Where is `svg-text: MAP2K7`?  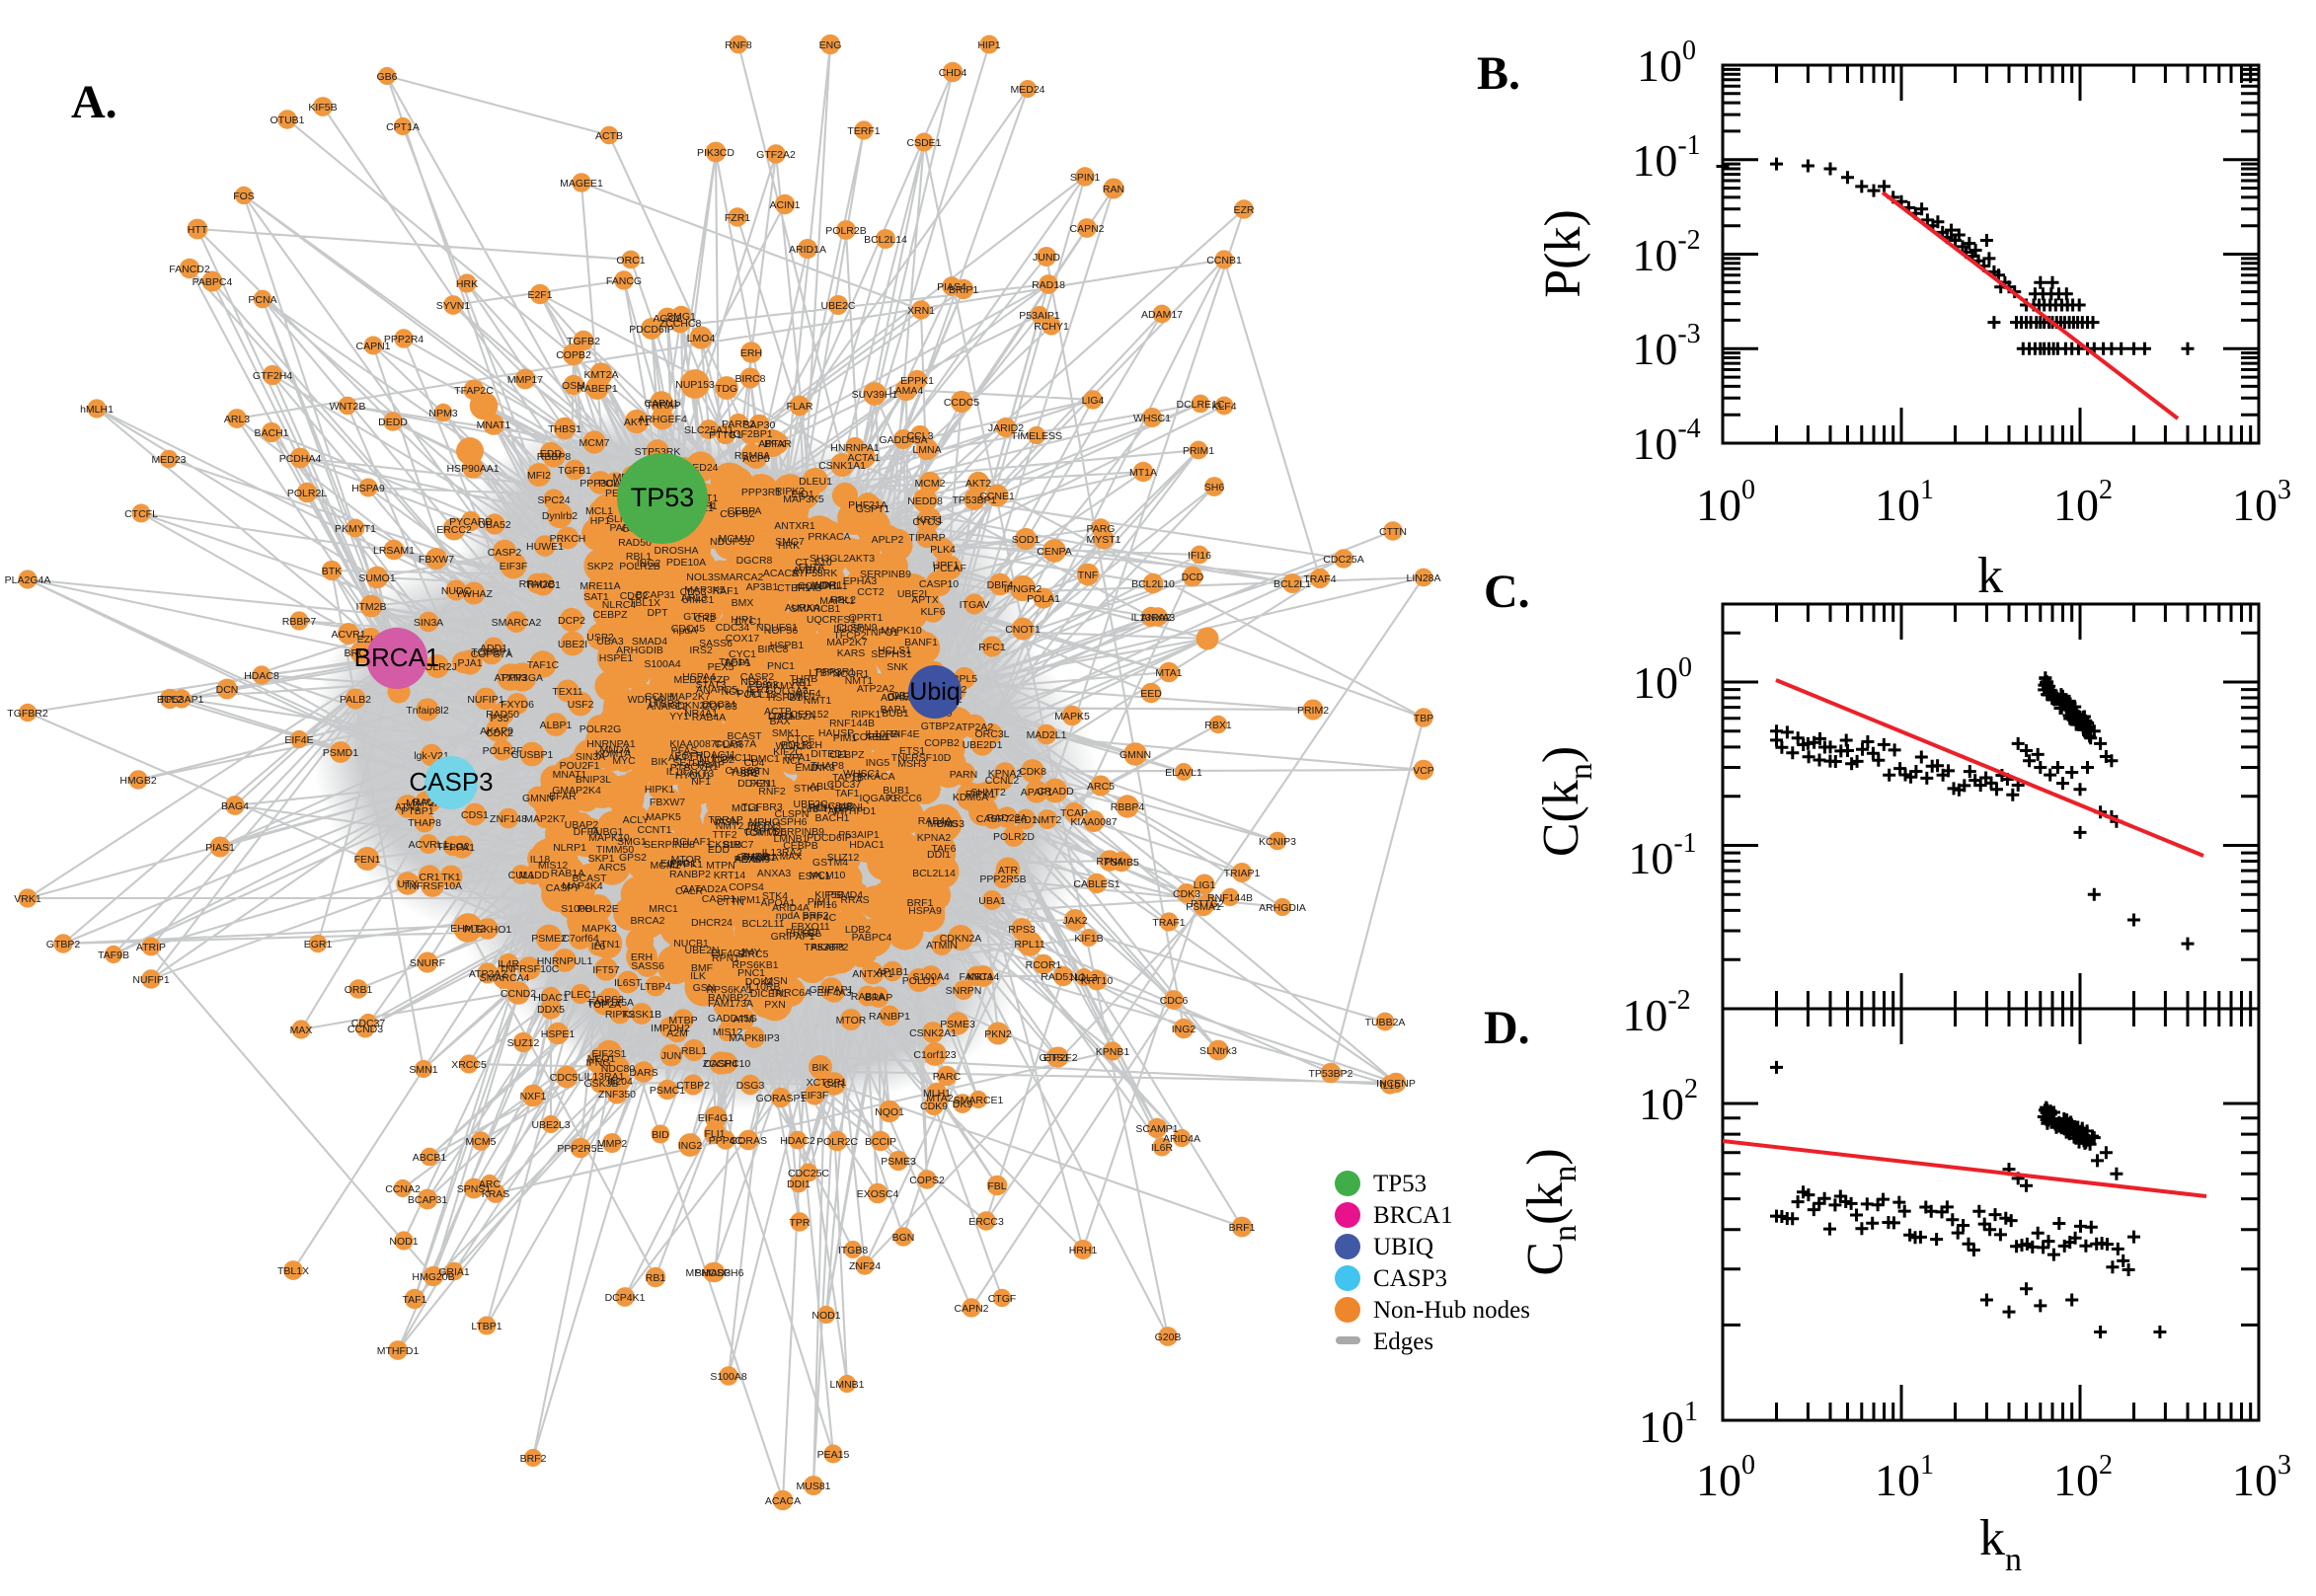
svg-text: MAP2K7 is located at coordinates (545, 819).